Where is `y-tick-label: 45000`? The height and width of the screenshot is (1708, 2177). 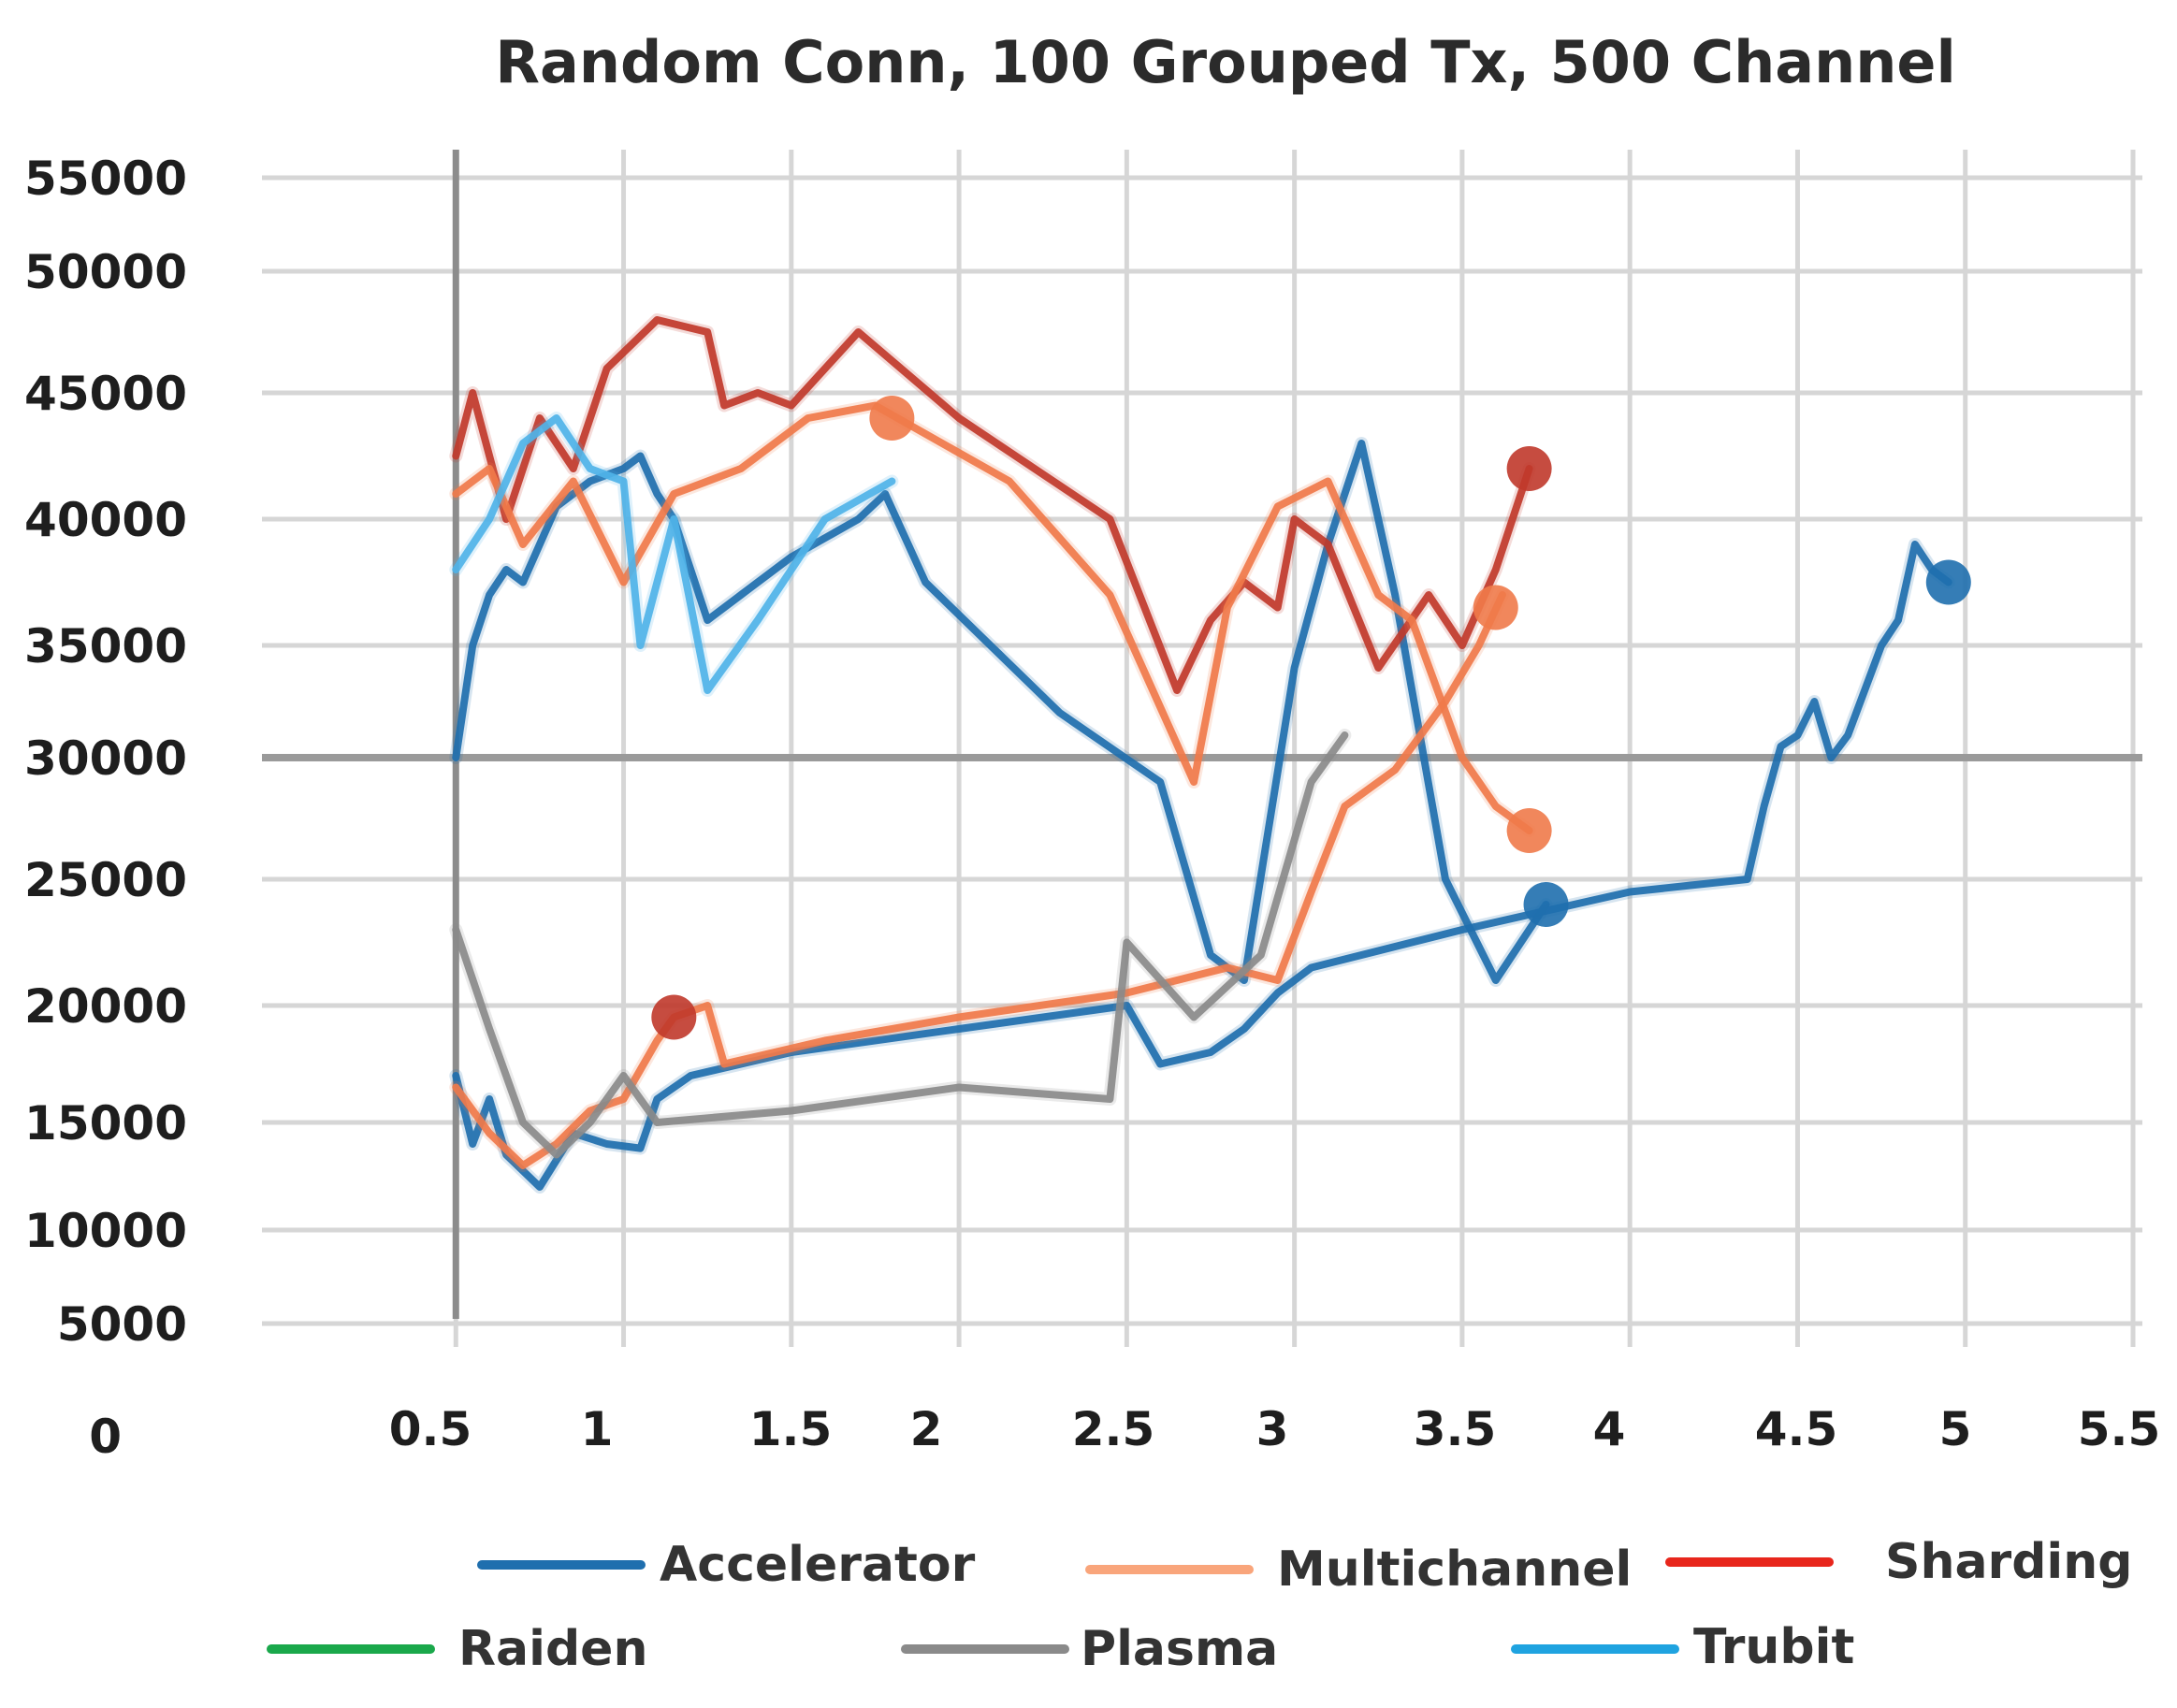
y-tick-label: 45000 is located at coordinates (105, 394).